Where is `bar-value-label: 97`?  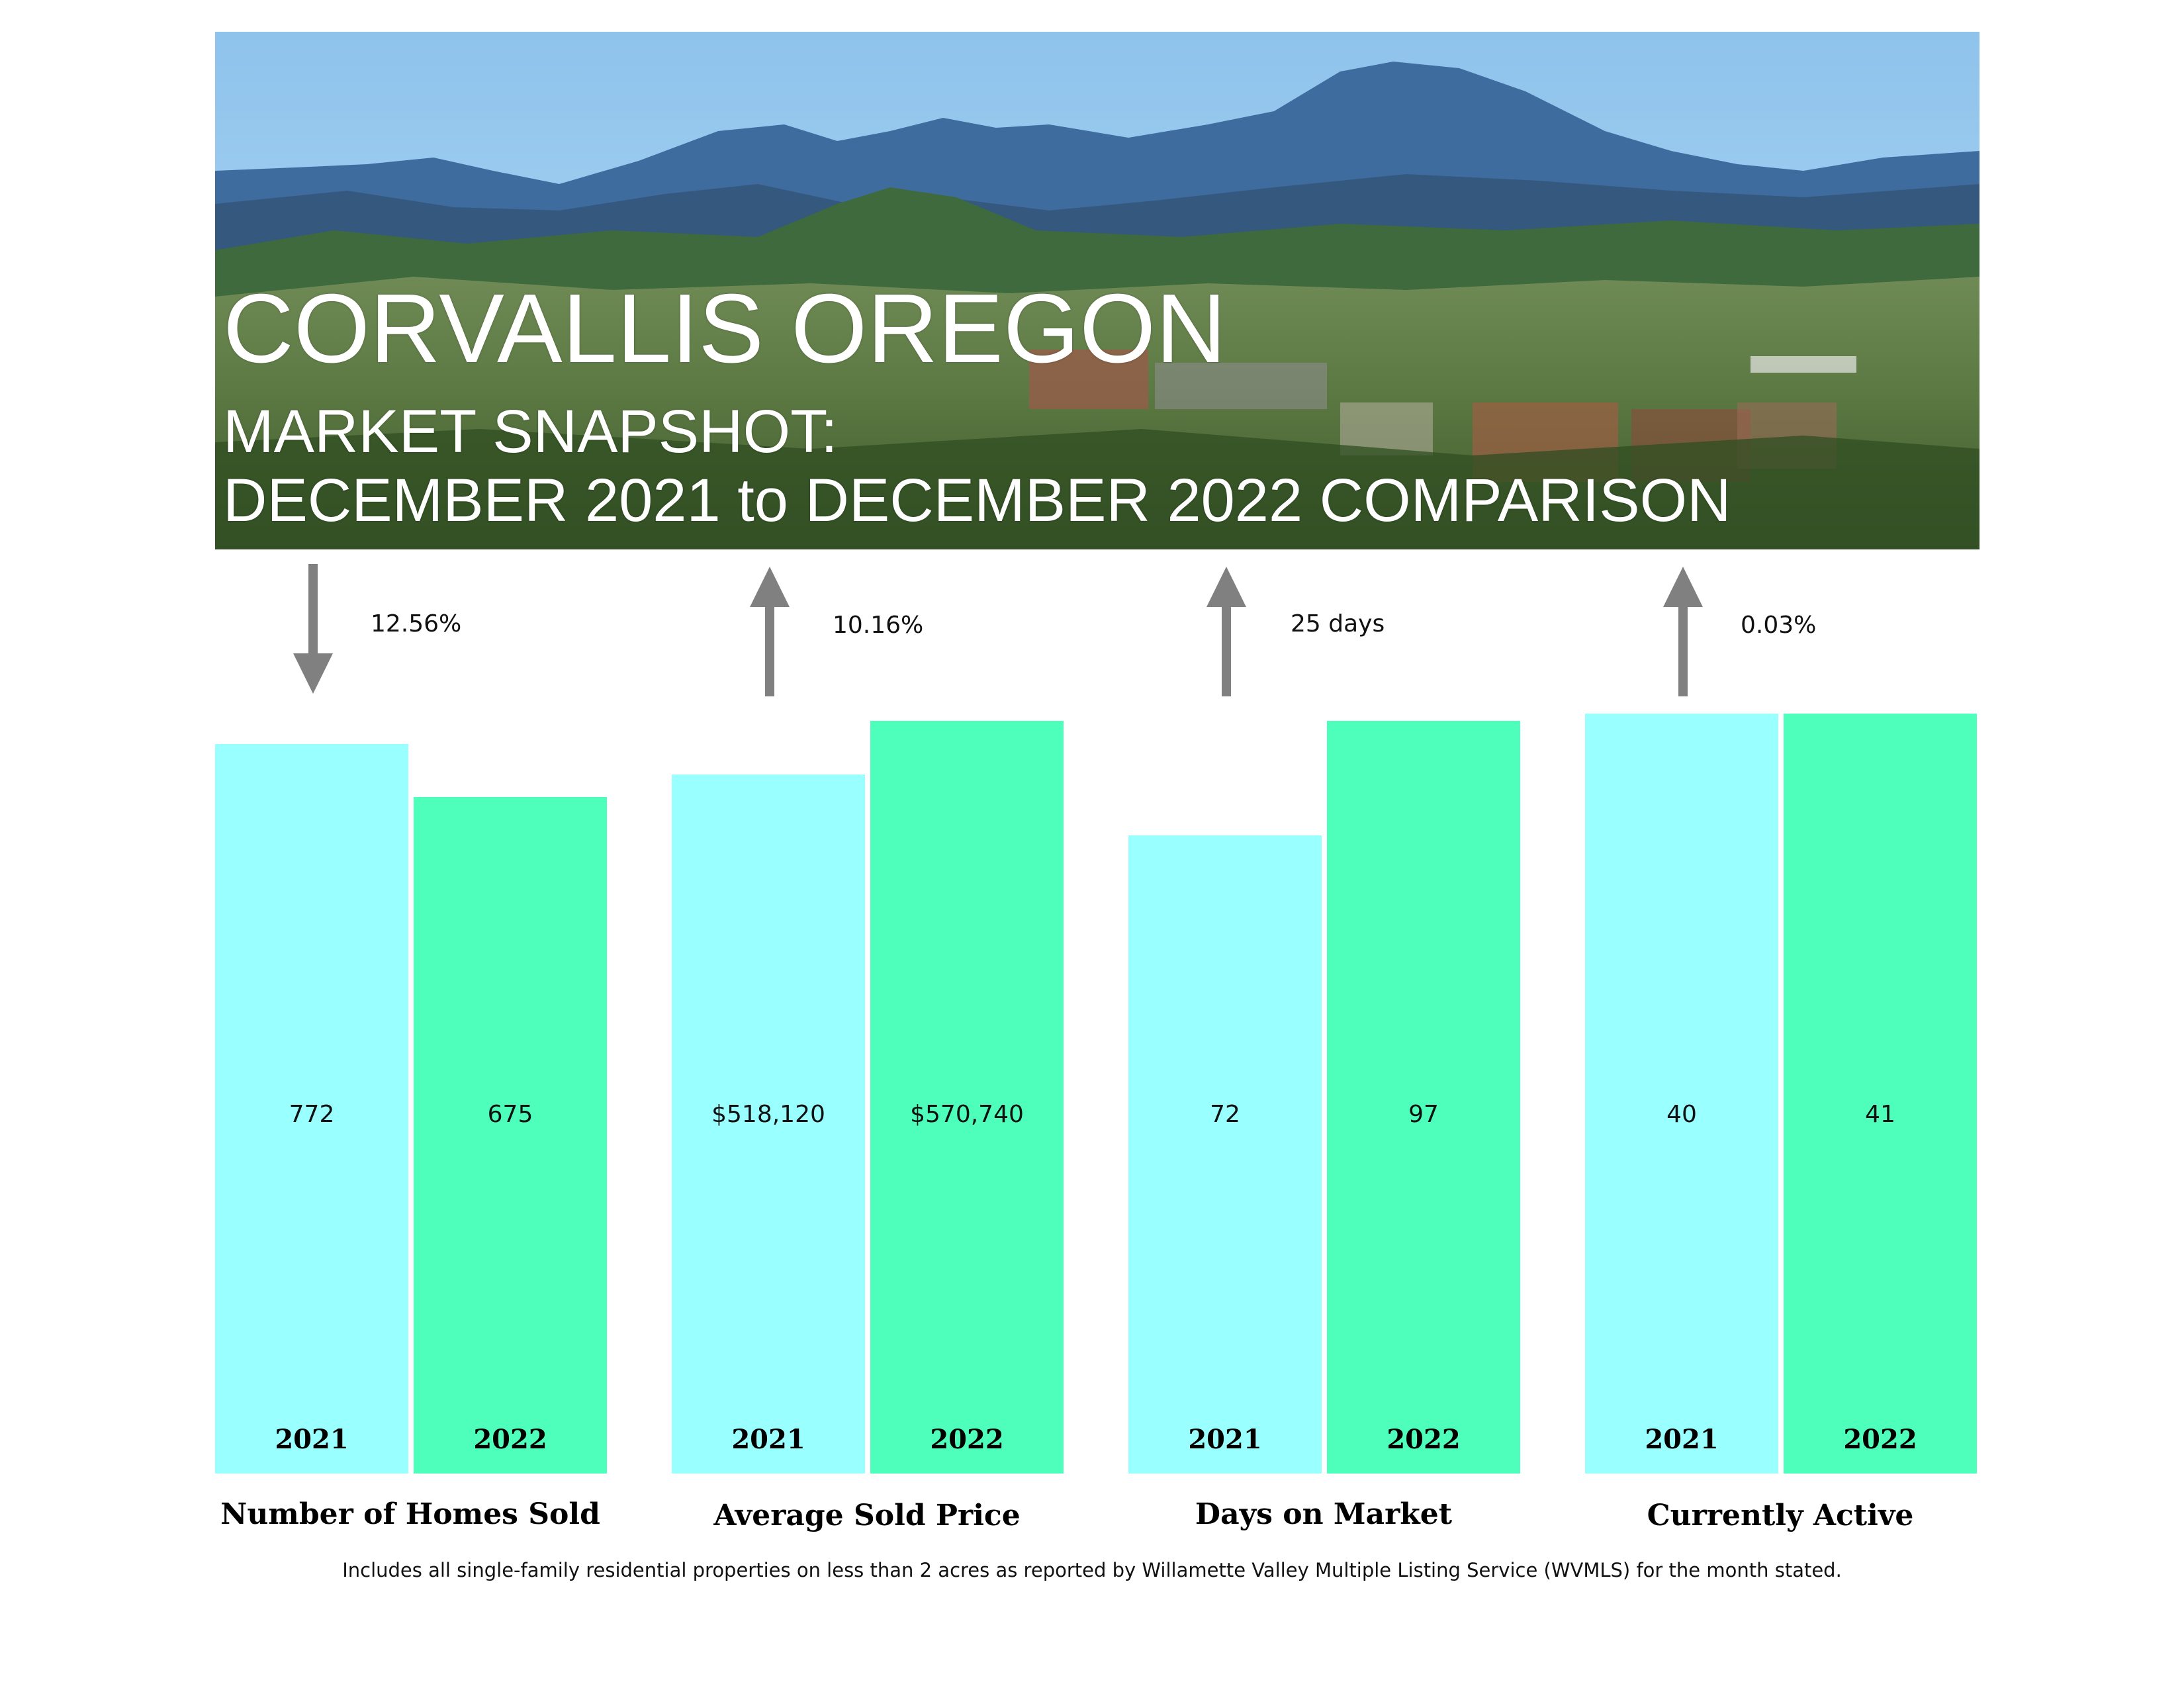
bar-value-label: 97 is located at coordinates (1423, 1114).